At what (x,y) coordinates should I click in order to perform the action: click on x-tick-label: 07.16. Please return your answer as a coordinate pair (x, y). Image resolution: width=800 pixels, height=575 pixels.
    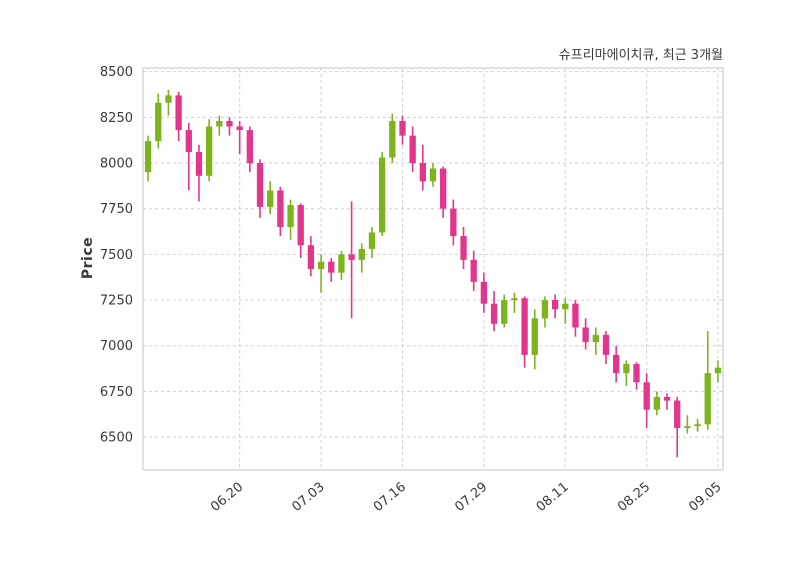
    Looking at the image, I should click on (390, 497).